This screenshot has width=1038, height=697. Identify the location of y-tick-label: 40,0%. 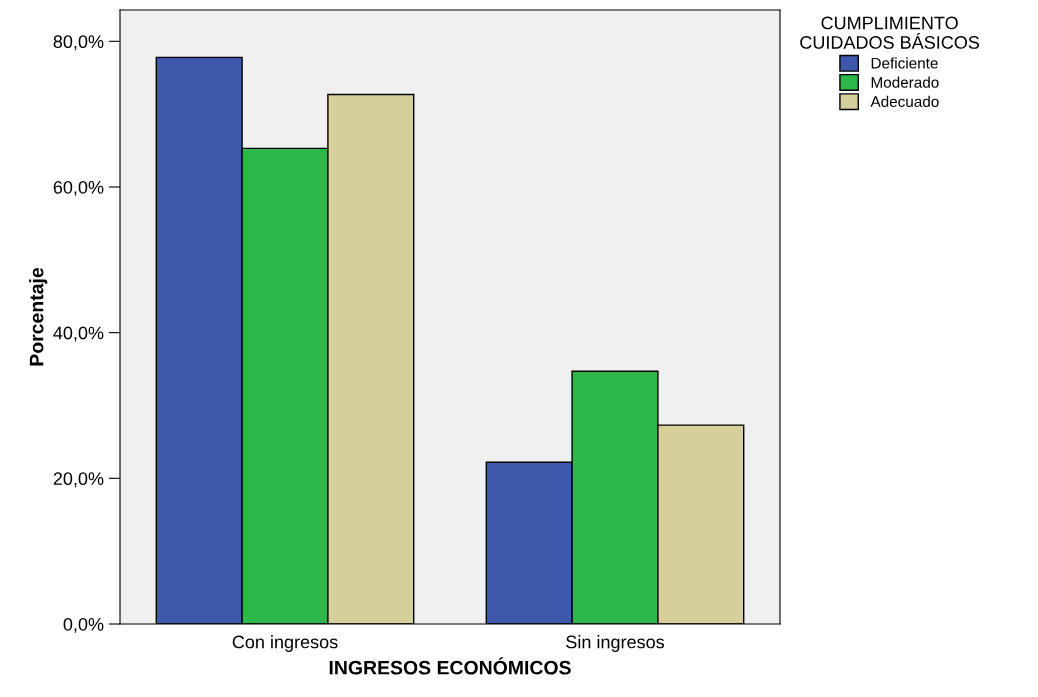
(78, 334).